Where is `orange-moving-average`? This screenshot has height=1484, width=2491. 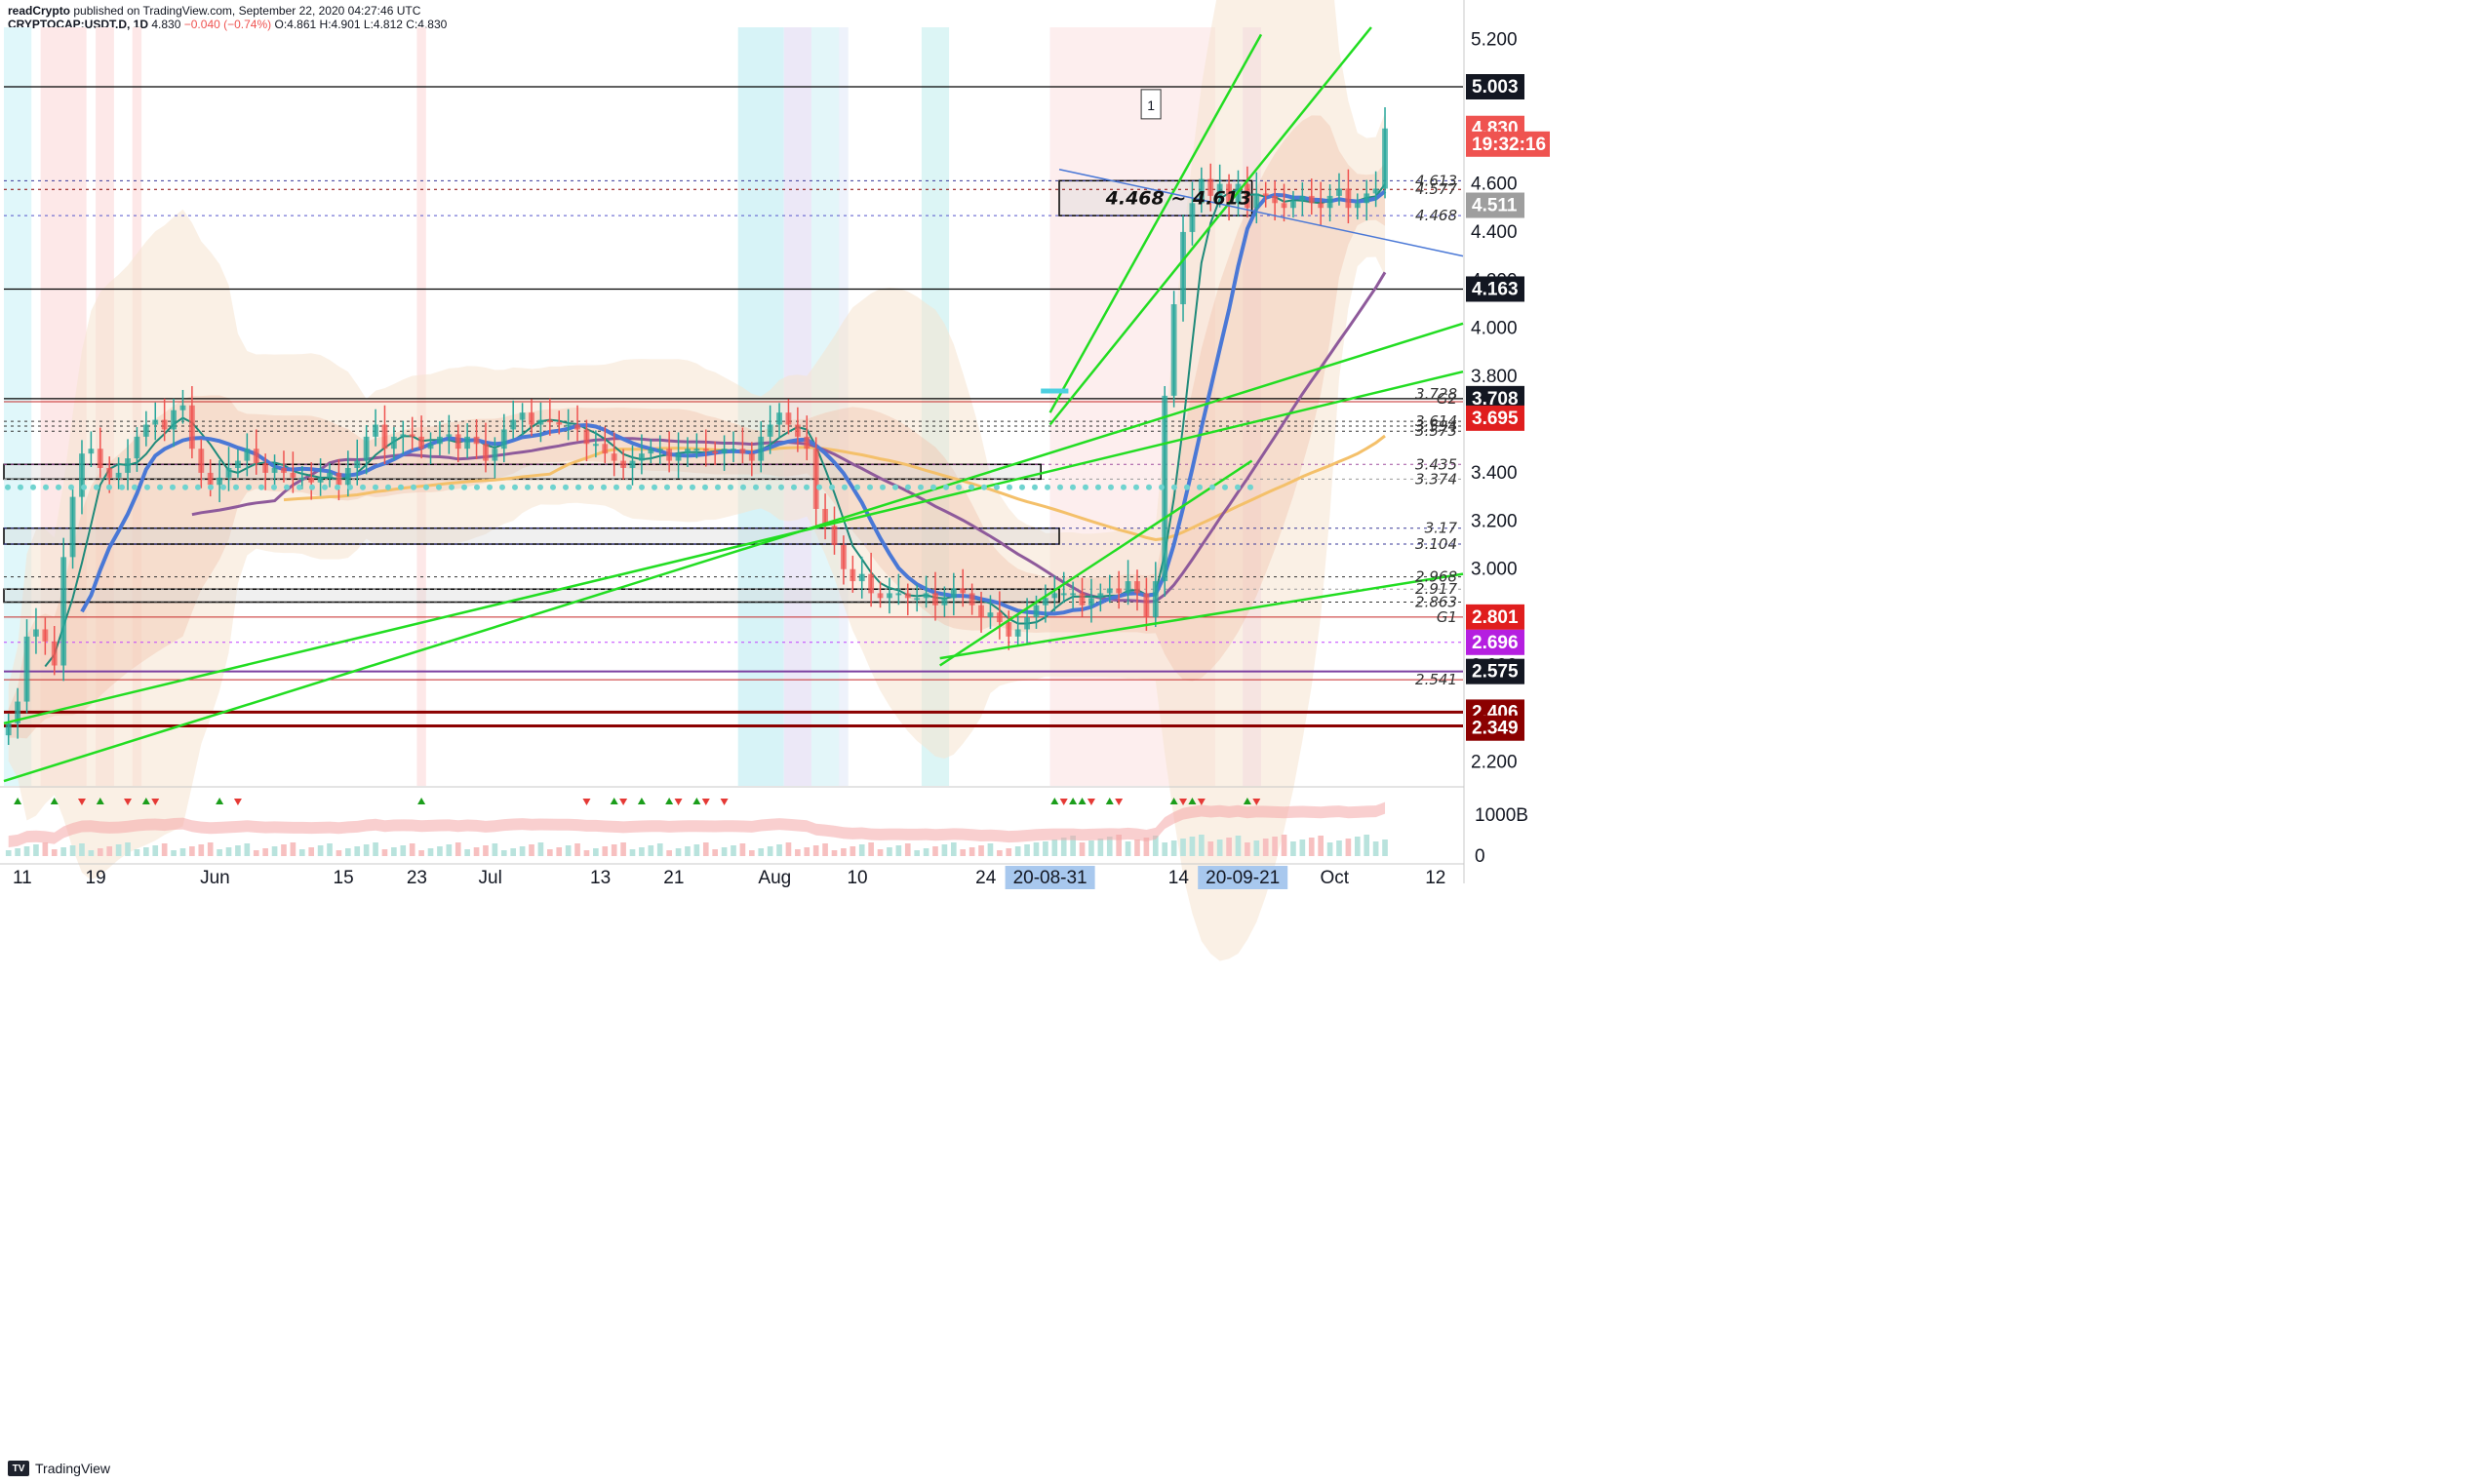 orange-moving-average is located at coordinates (835, 488).